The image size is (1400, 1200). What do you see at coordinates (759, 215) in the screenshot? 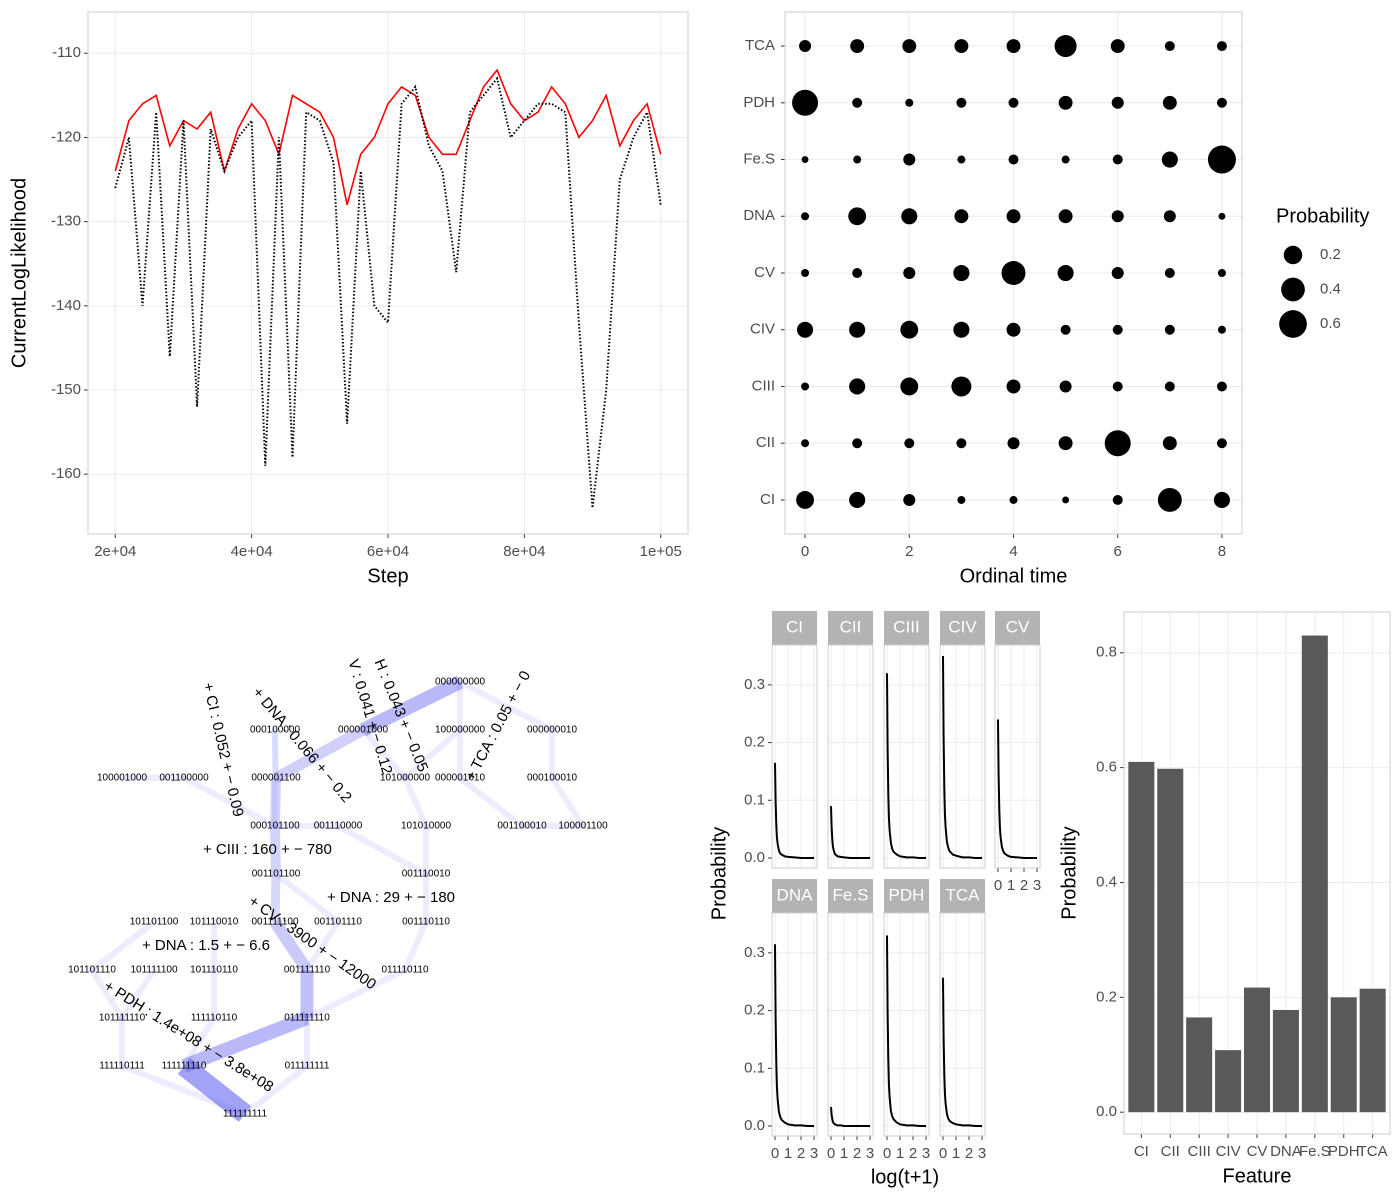
I see `y-tick-label: DNA` at bounding box center [759, 215].